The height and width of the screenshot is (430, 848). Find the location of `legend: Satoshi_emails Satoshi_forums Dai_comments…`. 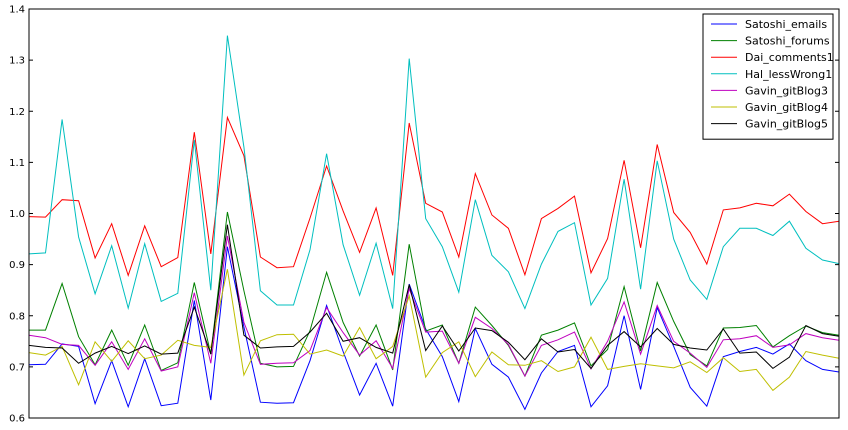

legend: Satoshi_emails Satoshi_forums Dai_comments… is located at coordinates (768, 76).